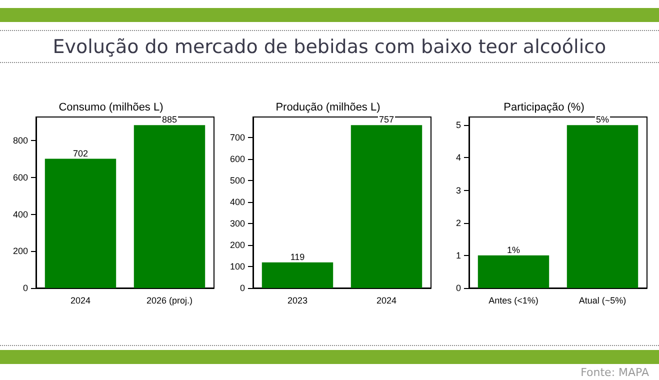 This screenshot has width=659, height=380. What do you see at coordinates (20, 141) in the screenshot?
I see `y-tick-label: 800` at bounding box center [20, 141].